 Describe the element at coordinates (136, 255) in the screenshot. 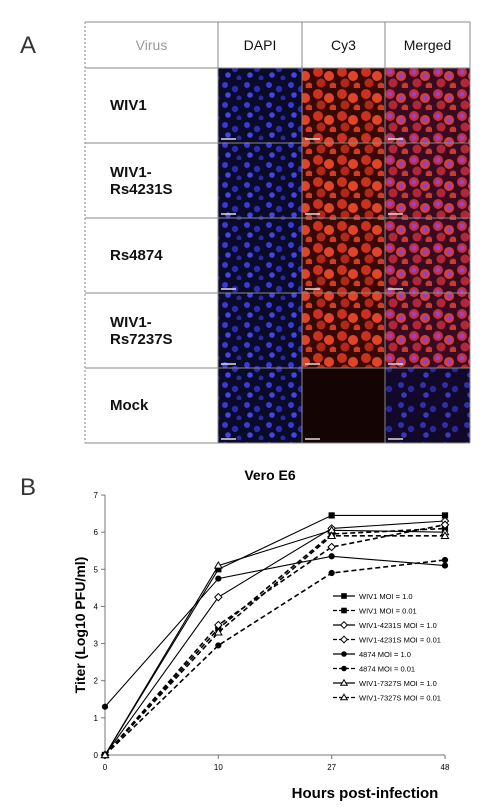

I see `row-label: Rs4874` at that location.